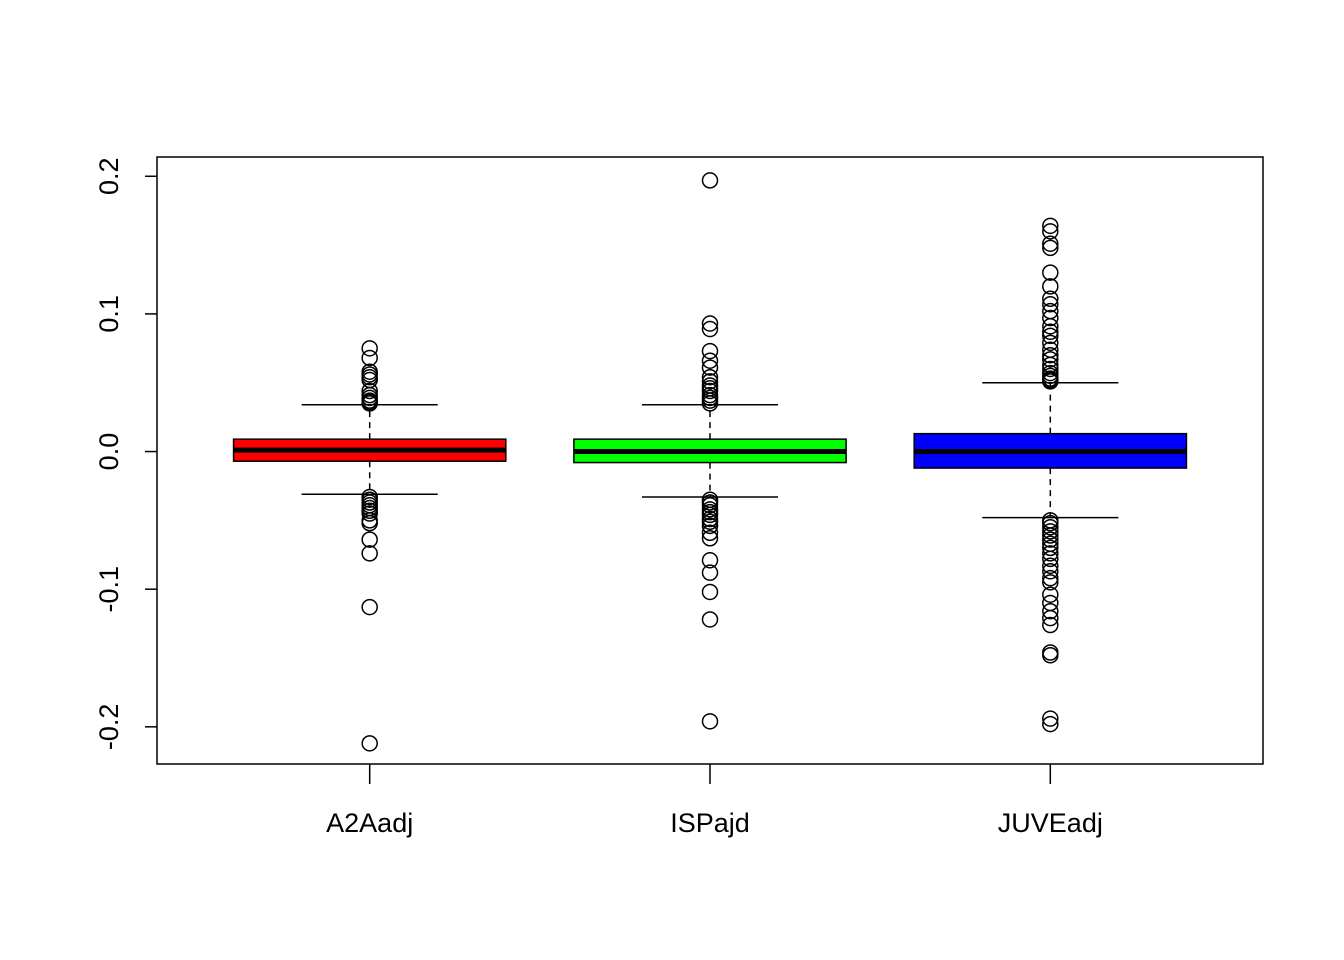  What do you see at coordinates (1050, 823) in the screenshot?
I see `x-tick-label: JUVEadj` at bounding box center [1050, 823].